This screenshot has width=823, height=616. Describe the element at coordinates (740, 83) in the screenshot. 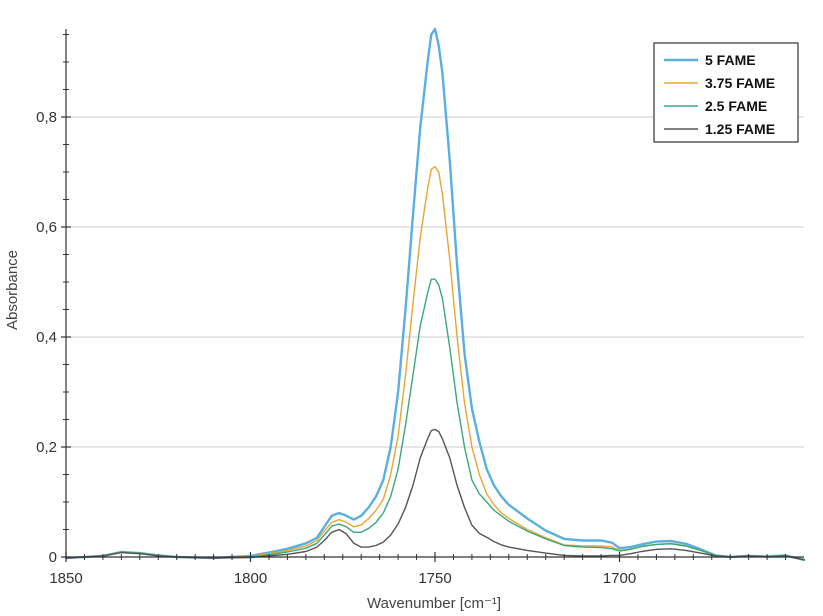

I see `legend-label-2: 3.75 FAME` at that location.